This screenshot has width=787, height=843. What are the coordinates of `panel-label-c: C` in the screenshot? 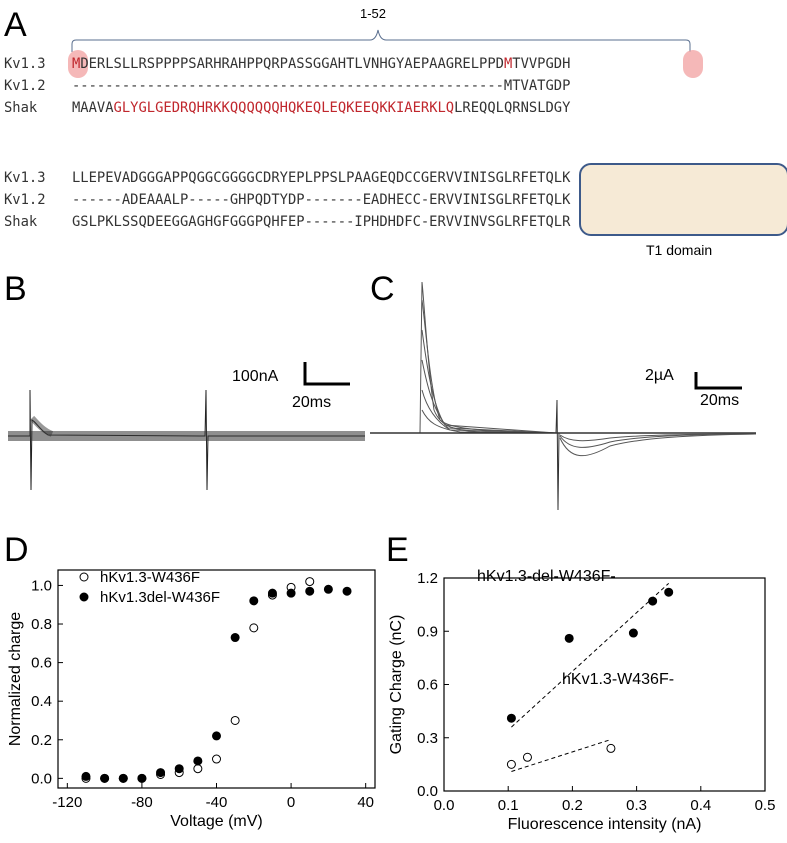 It's located at (382, 289).